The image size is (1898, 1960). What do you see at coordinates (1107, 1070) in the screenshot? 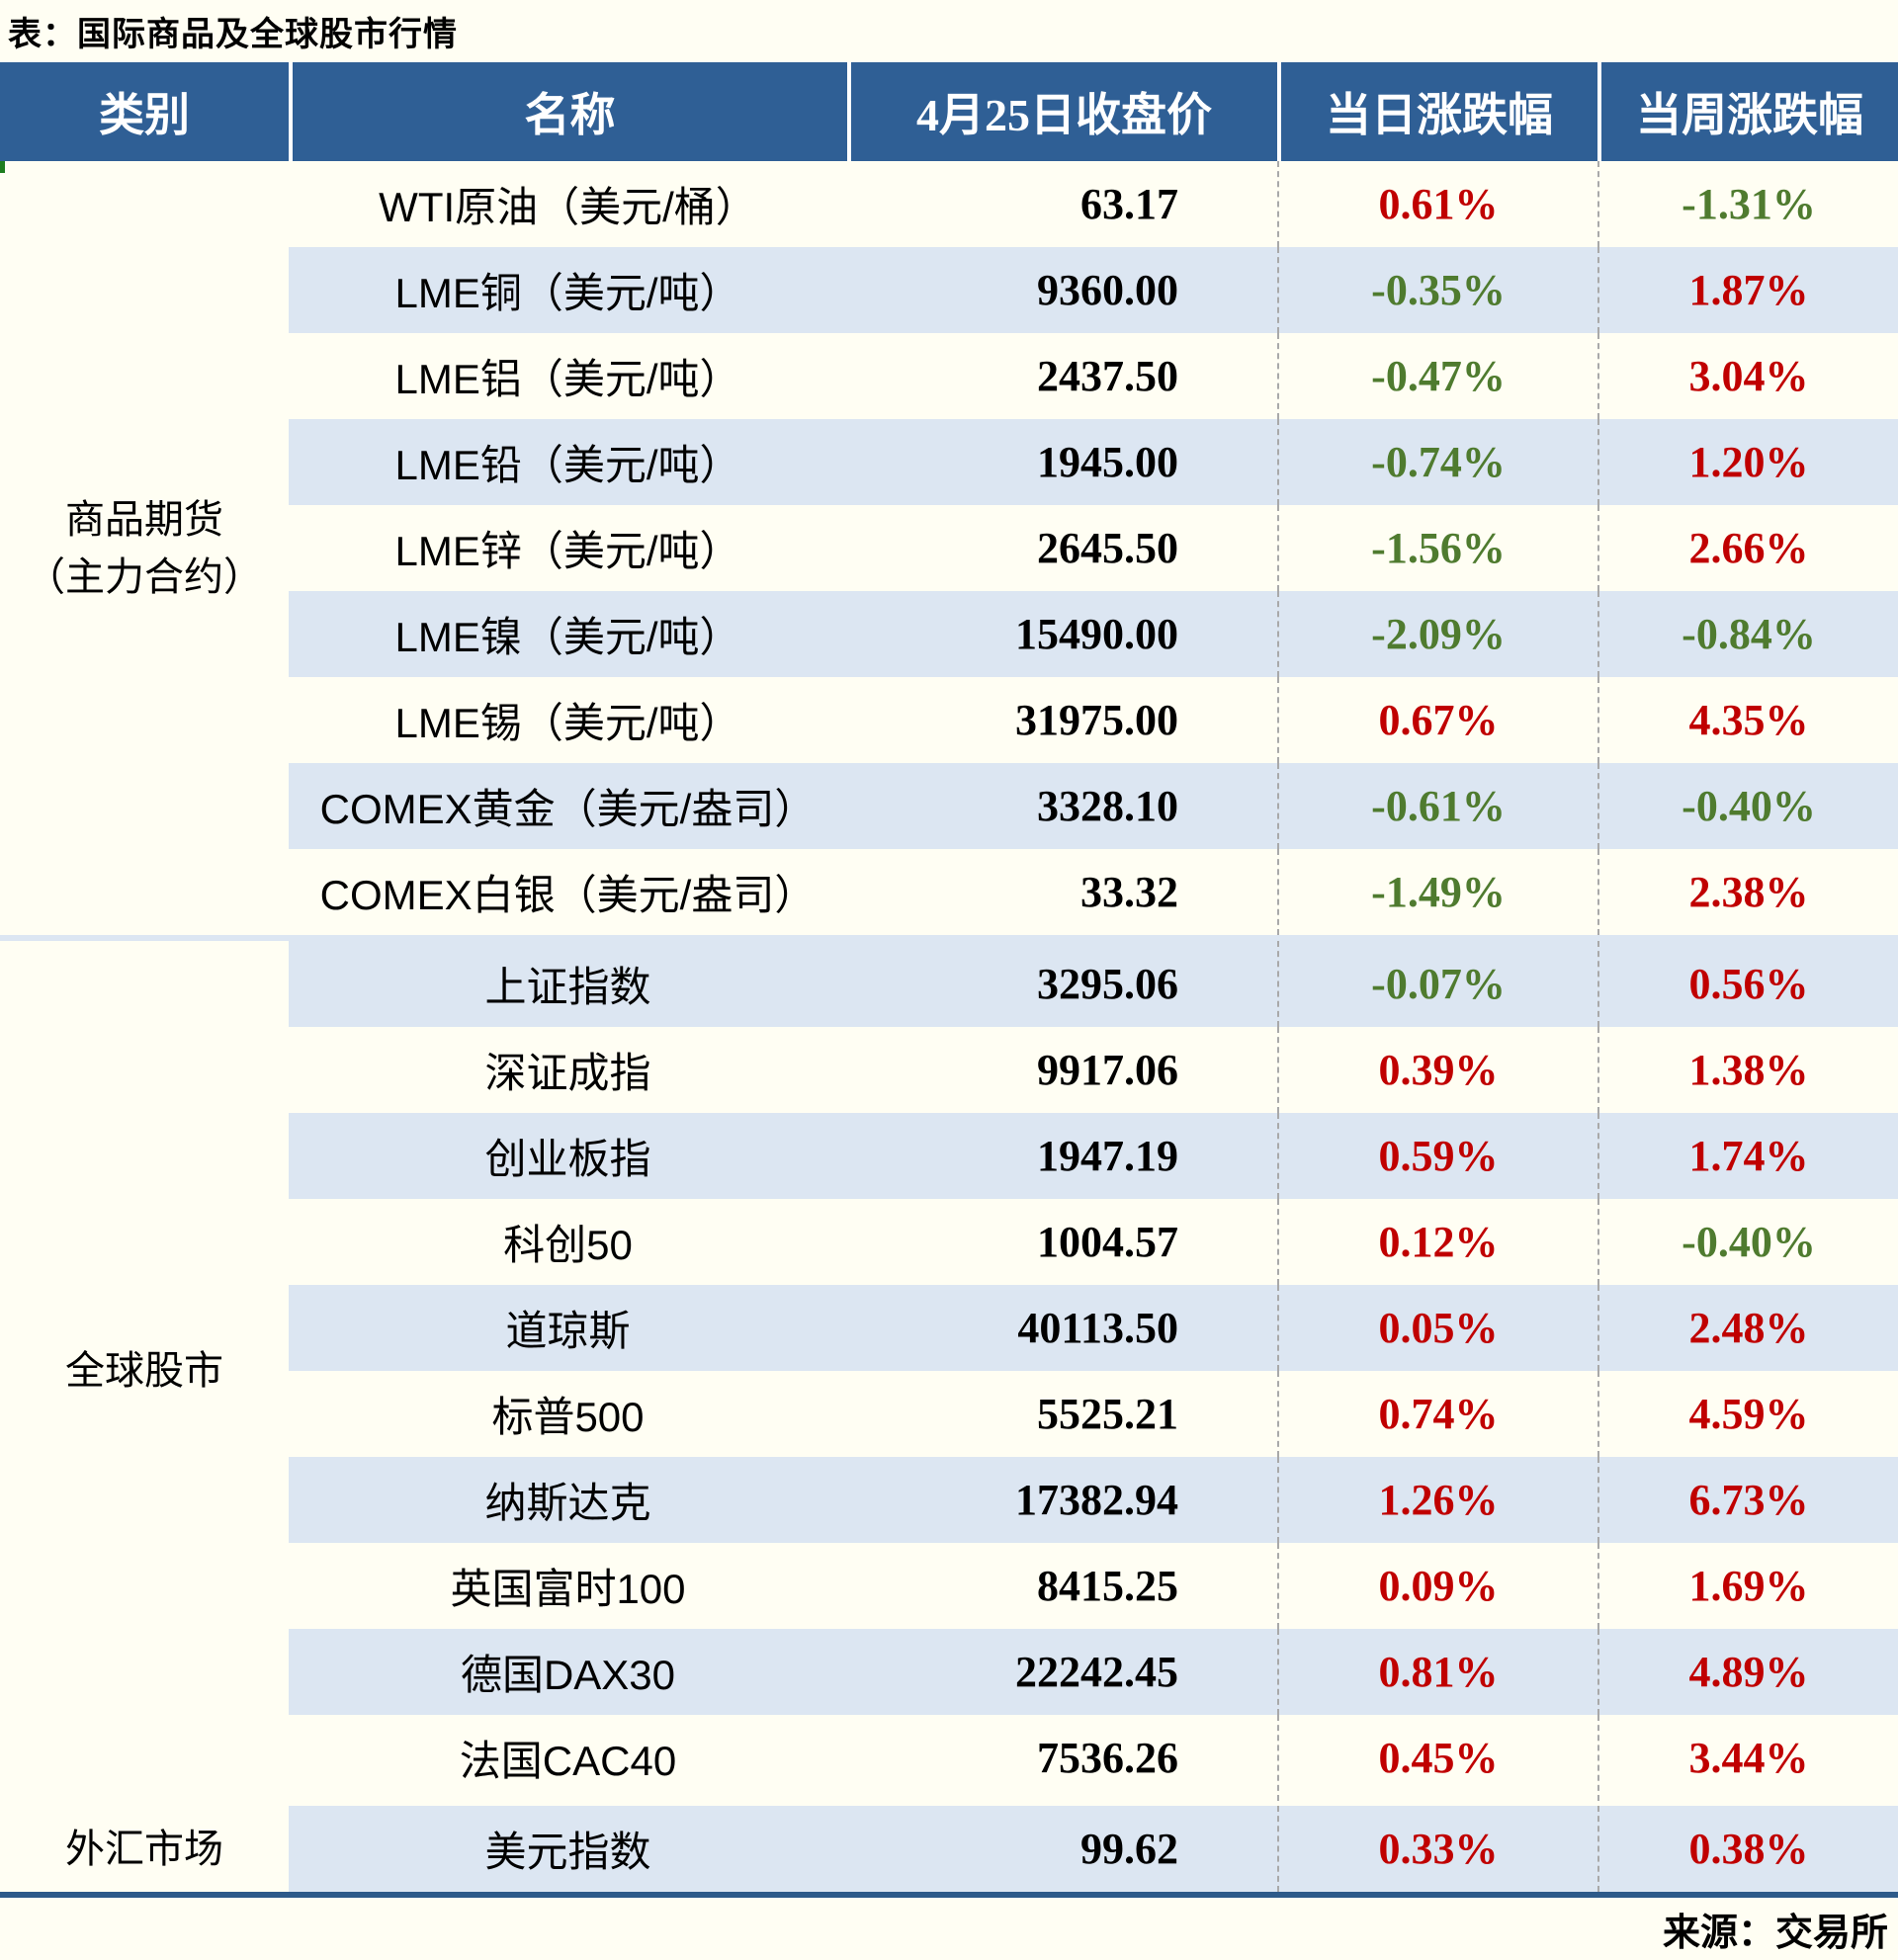
I see `close-price-cell: 9917.06` at bounding box center [1107, 1070].